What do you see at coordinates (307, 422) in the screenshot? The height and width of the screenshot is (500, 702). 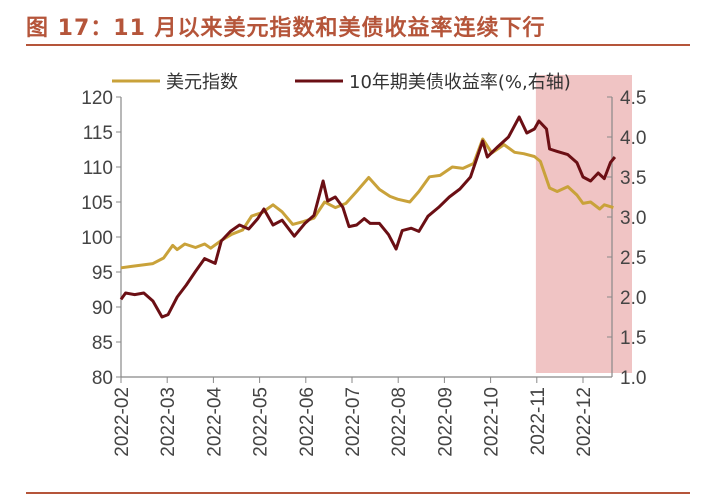 I see `x-tick-label: 2022-06` at bounding box center [307, 422].